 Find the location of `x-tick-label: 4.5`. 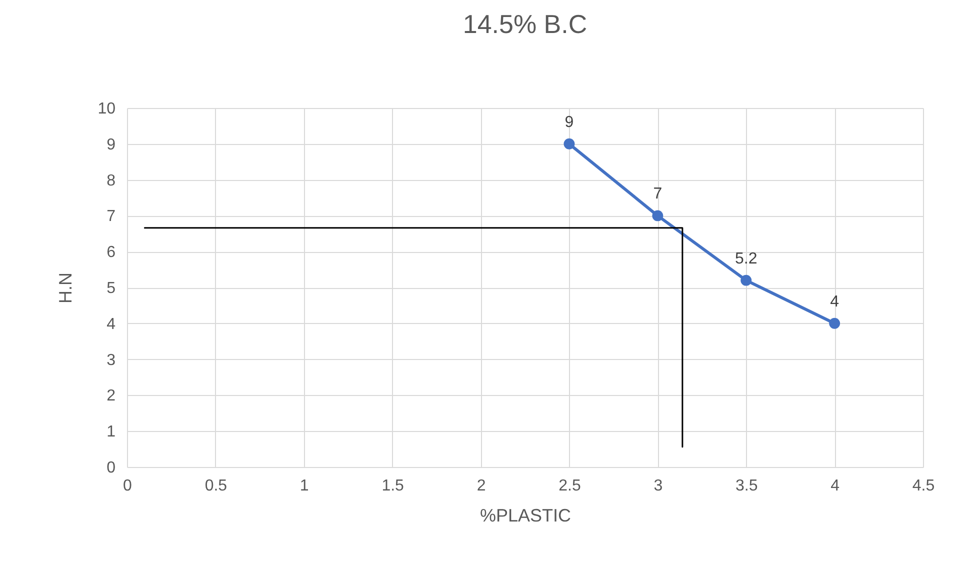

x-tick-label: 4.5 is located at coordinates (923, 486).